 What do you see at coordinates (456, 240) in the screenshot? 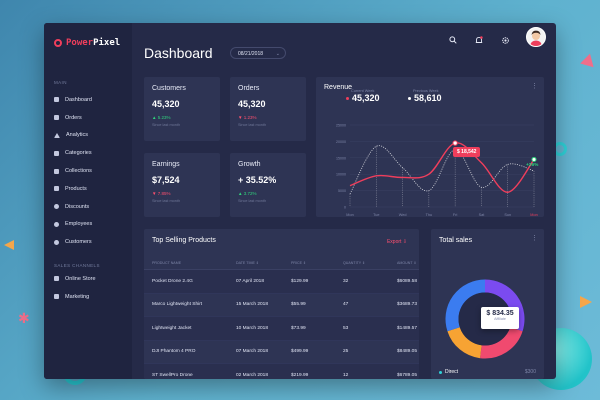
I see `total-sales-title: Total sales` at bounding box center [456, 240].